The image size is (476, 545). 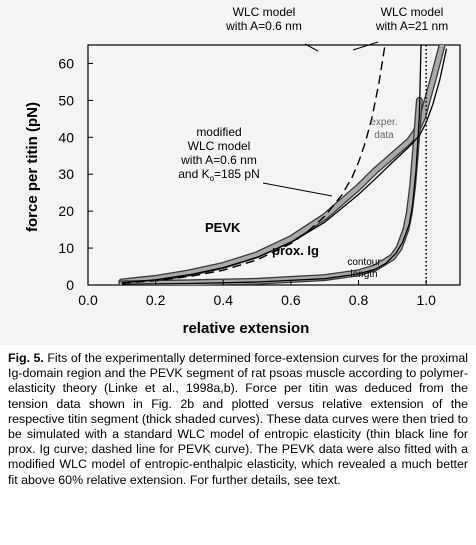 What do you see at coordinates (311, 47) in the screenshot?
I see `wlc-06-leader` at bounding box center [311, 47].